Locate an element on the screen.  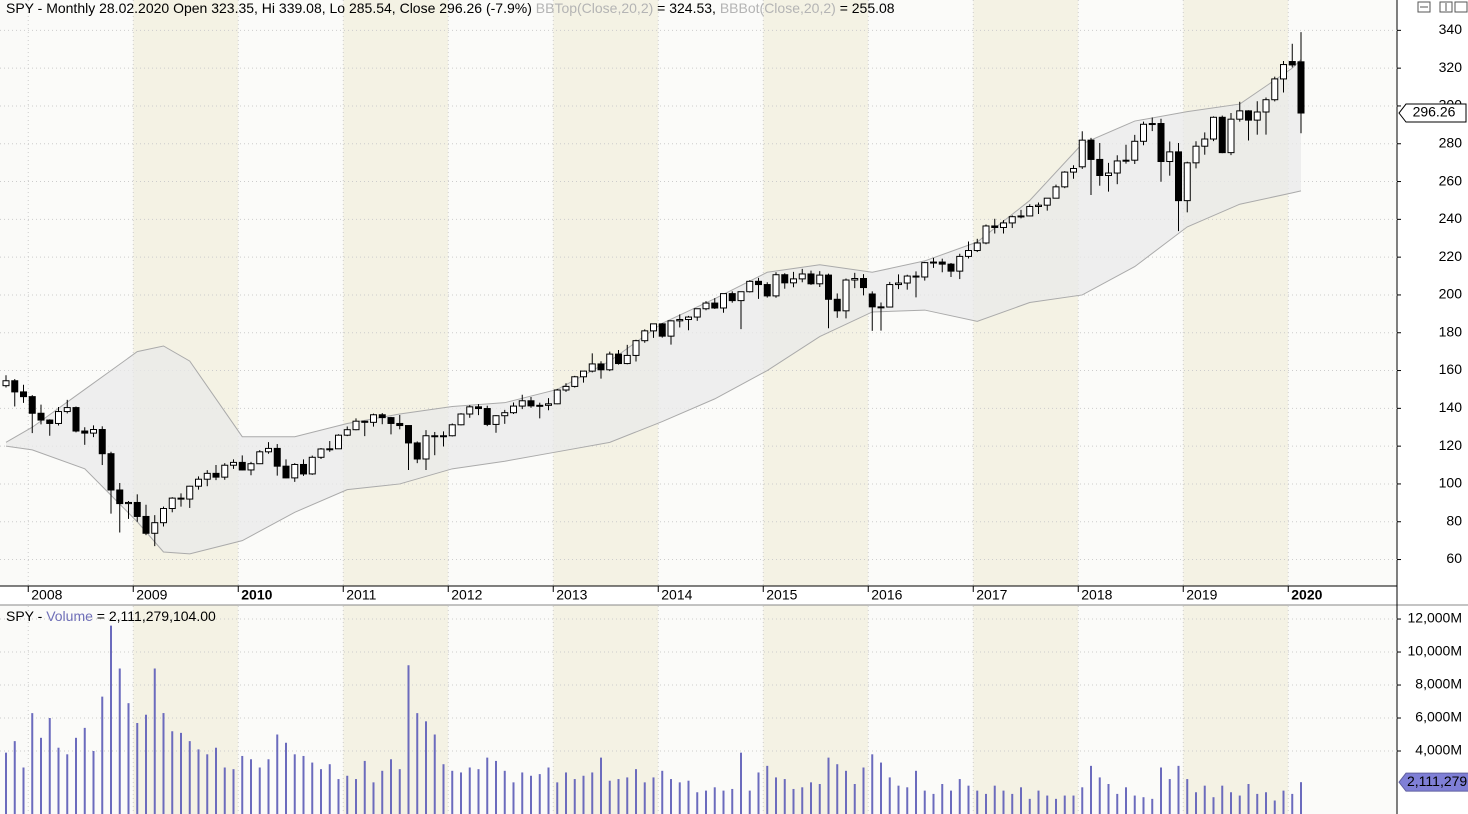
x-tick-label: 2013 is located at coordinates (571, 595).